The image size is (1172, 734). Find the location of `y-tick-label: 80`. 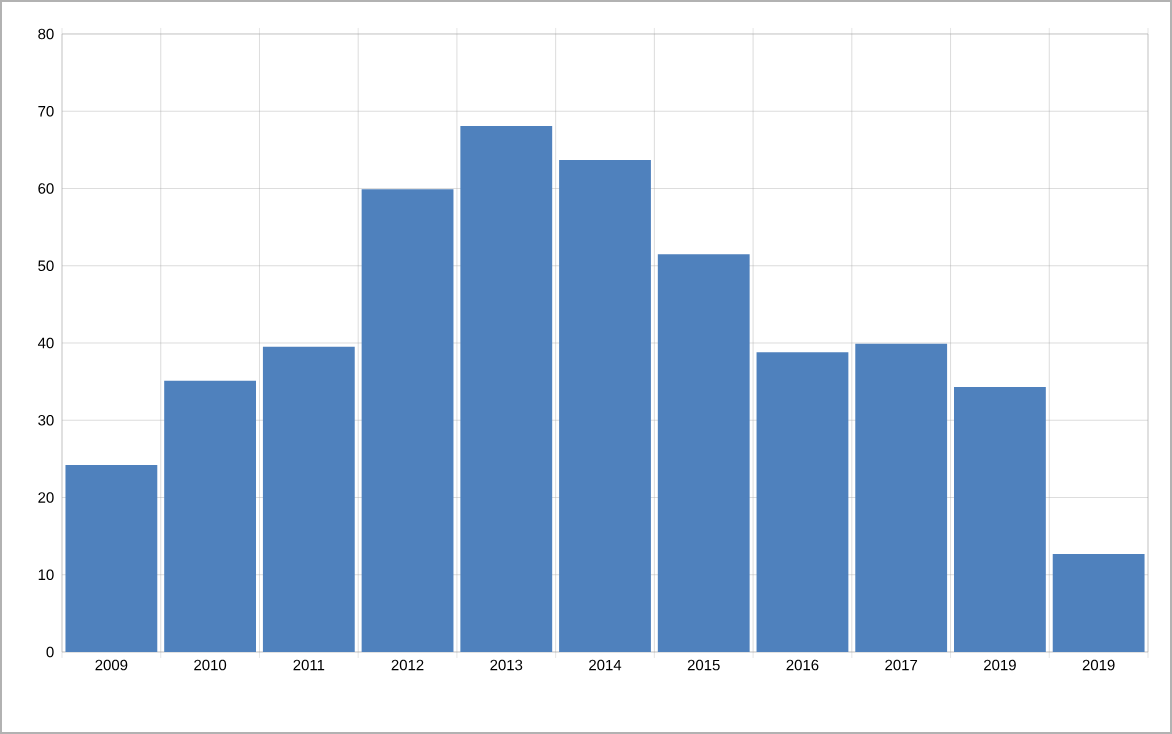

y-tick-label: 80 is located at coordinates (46, 34).